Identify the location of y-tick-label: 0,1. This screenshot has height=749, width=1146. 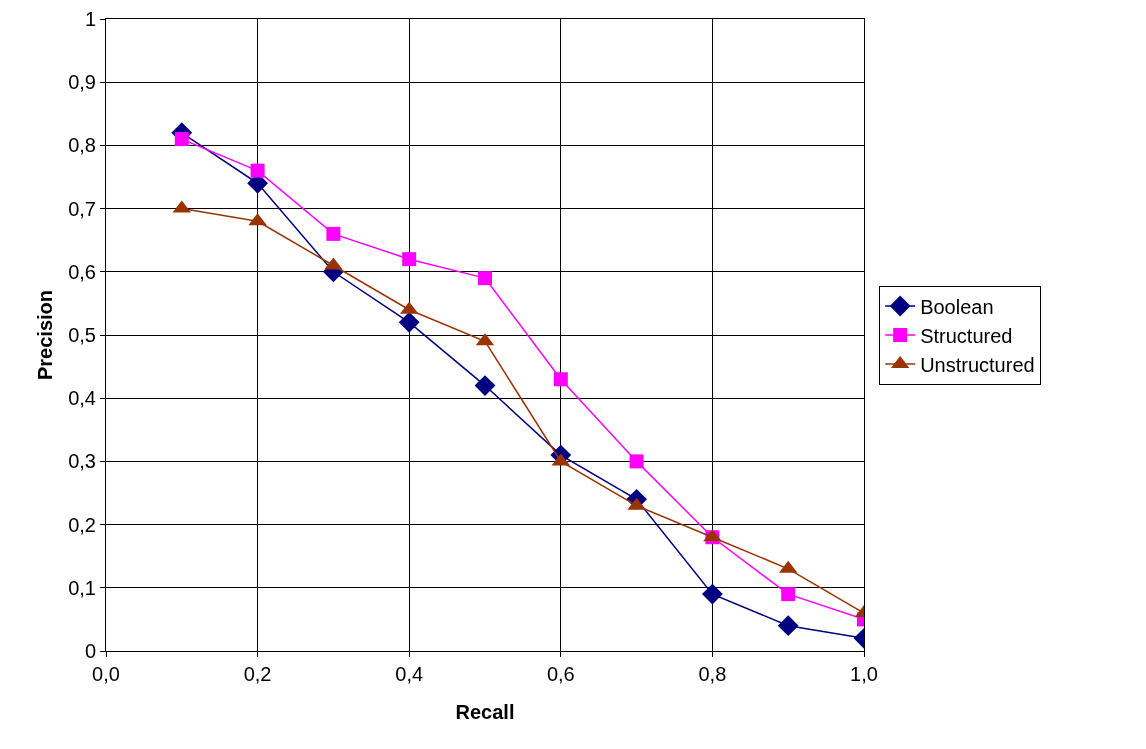
(82, 587).